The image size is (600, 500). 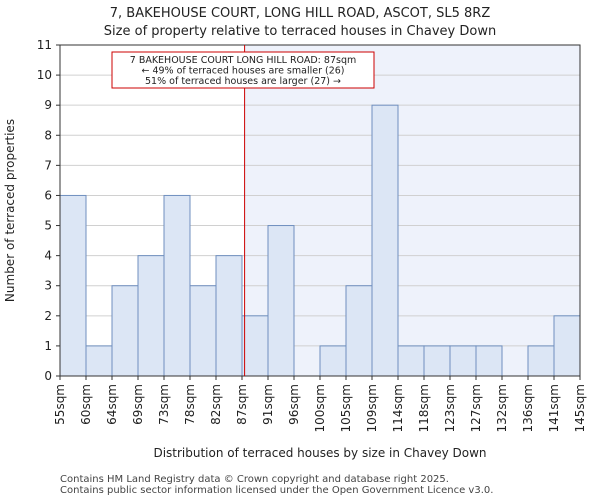 I want to click on y-tick-label: 6, so click(x=48, y=195).